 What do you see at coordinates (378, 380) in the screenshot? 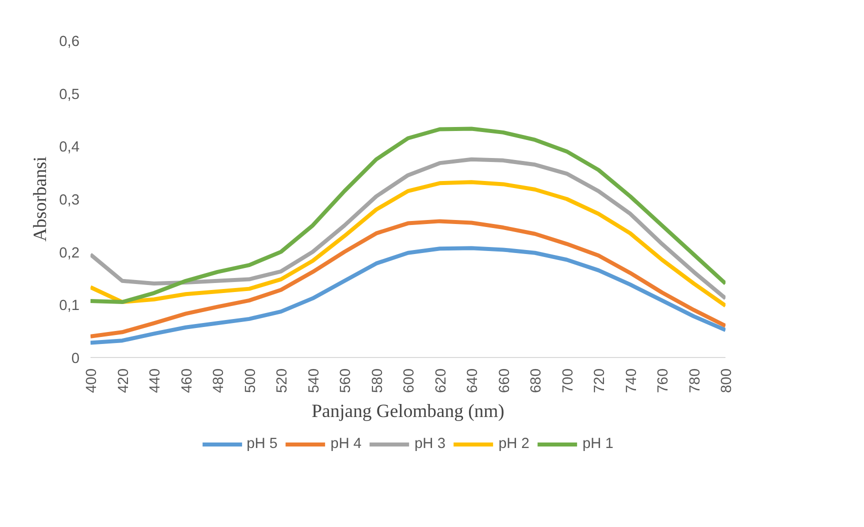
I see `x-tick-label: 580` at bounding box center [378, 380].